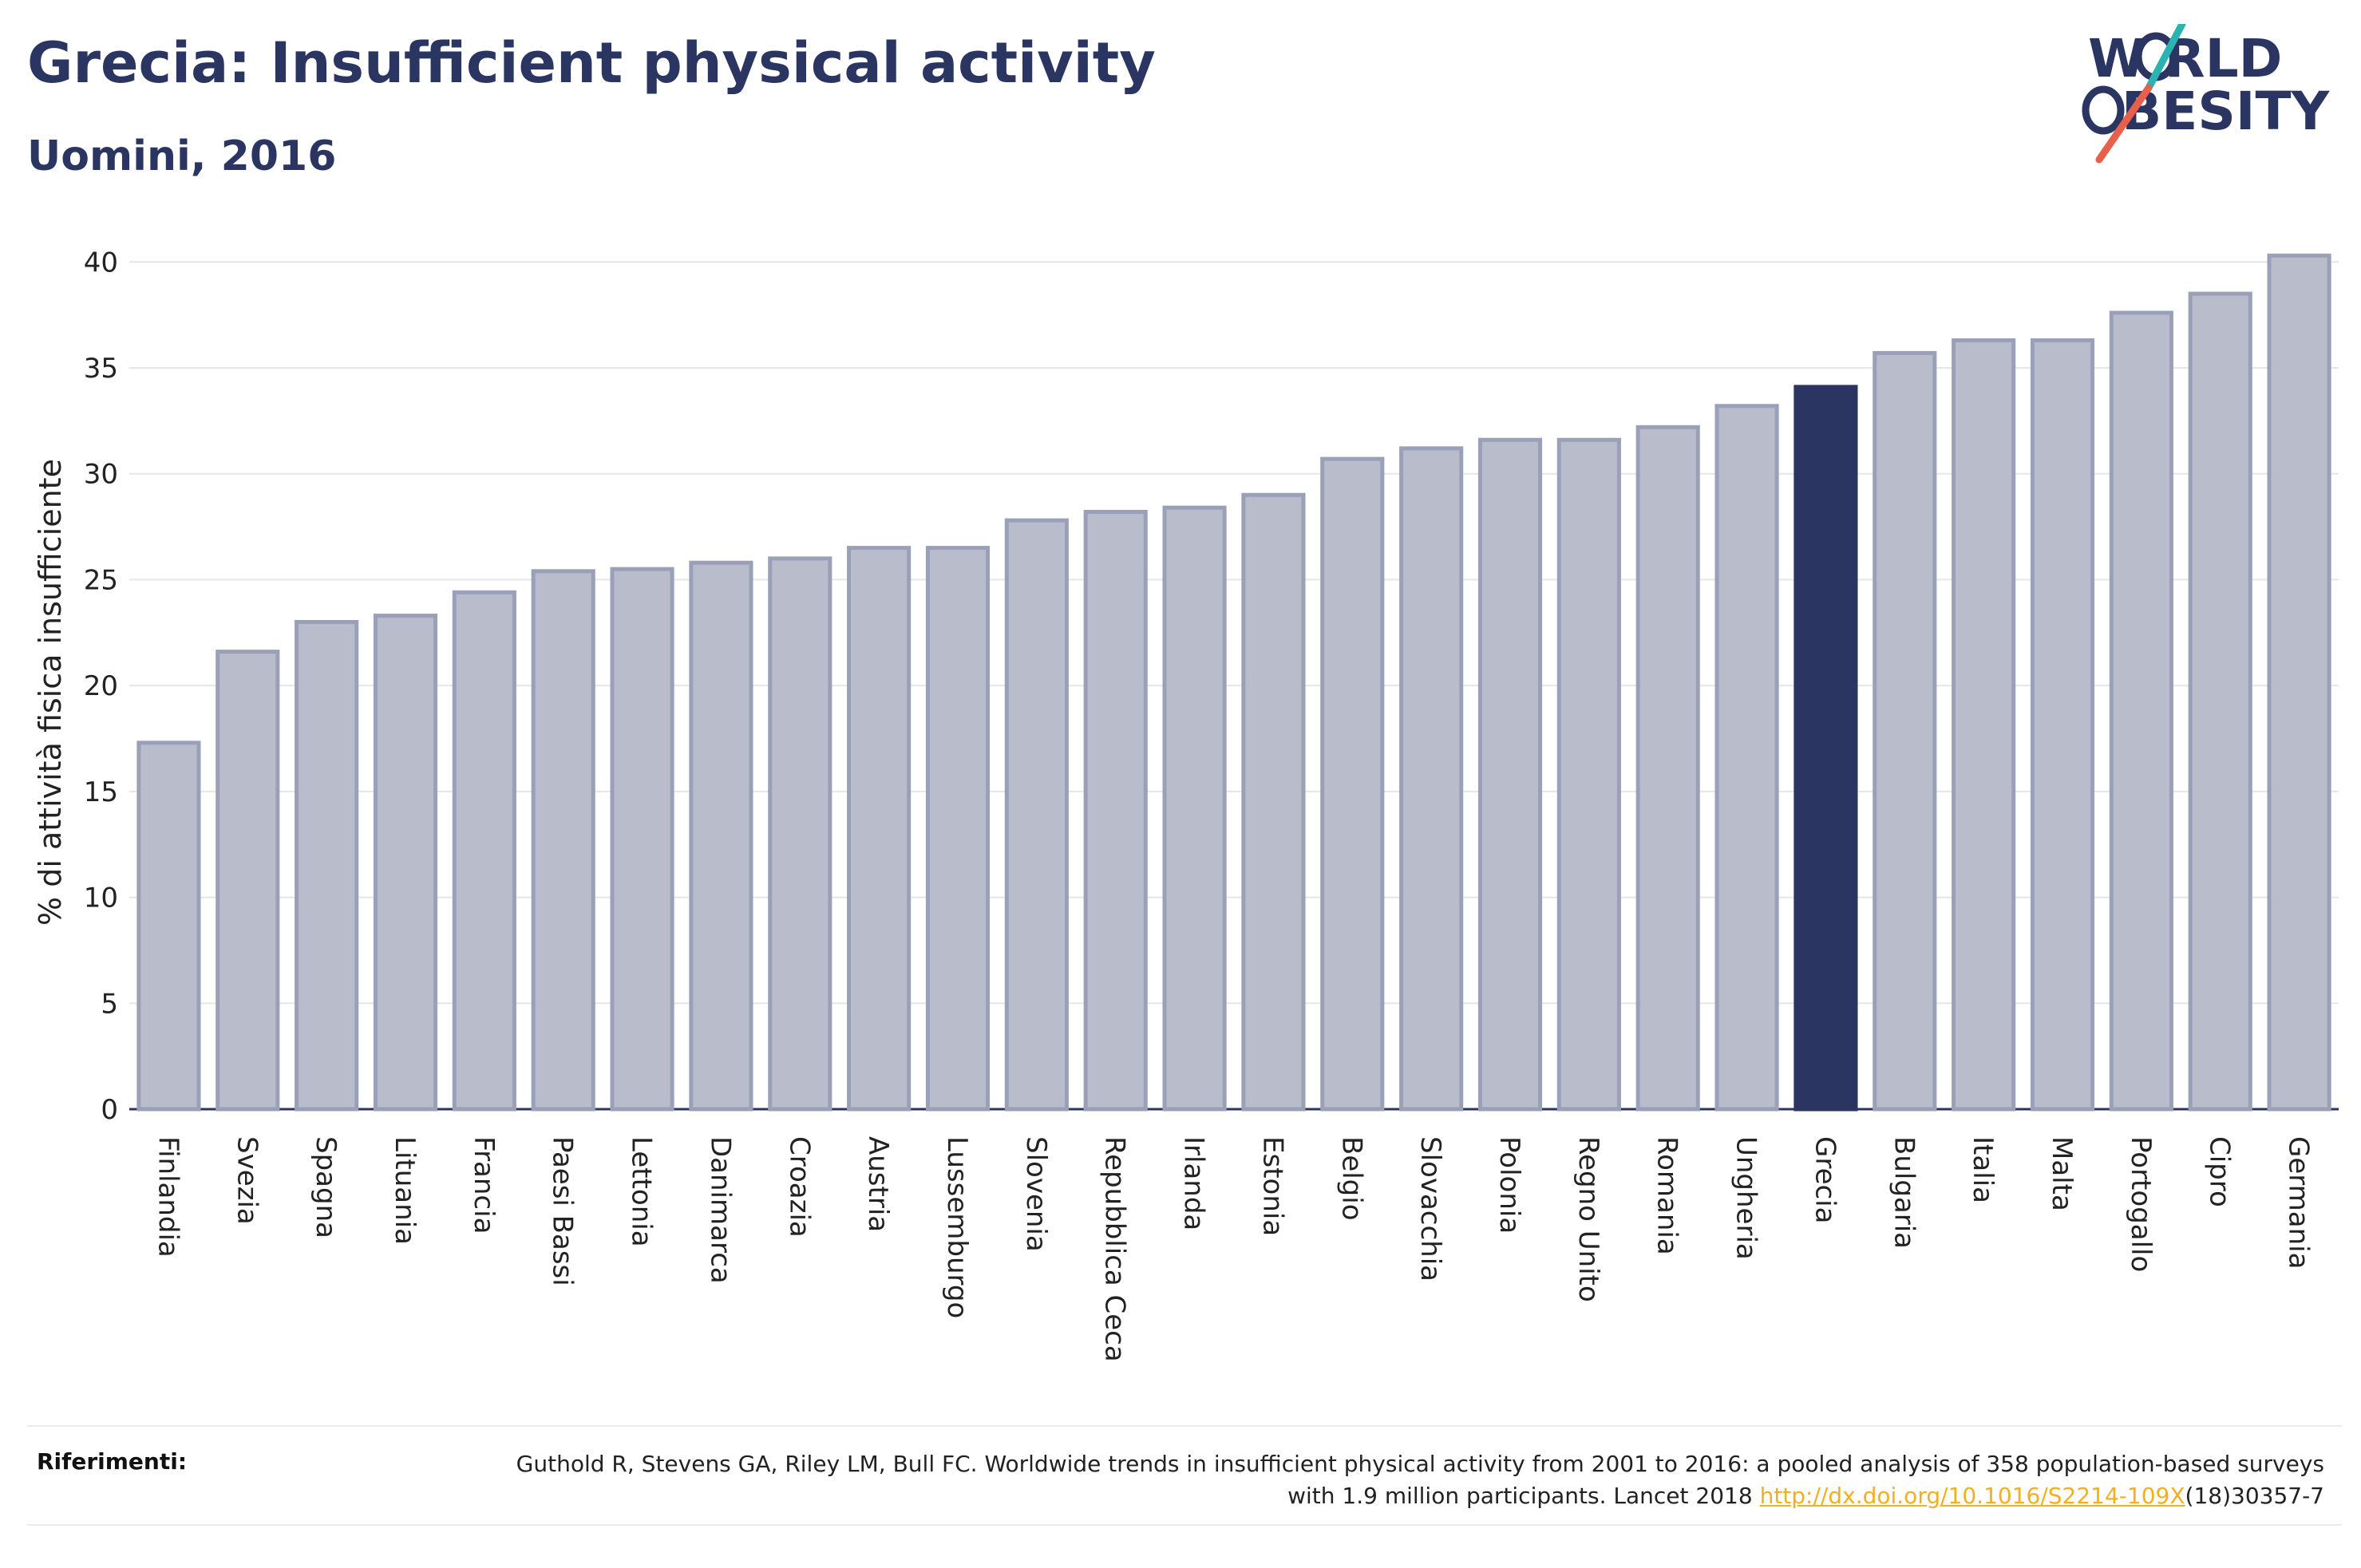  I want to click on x-tick-label: Paesi Bassi, so click(563, 1211).